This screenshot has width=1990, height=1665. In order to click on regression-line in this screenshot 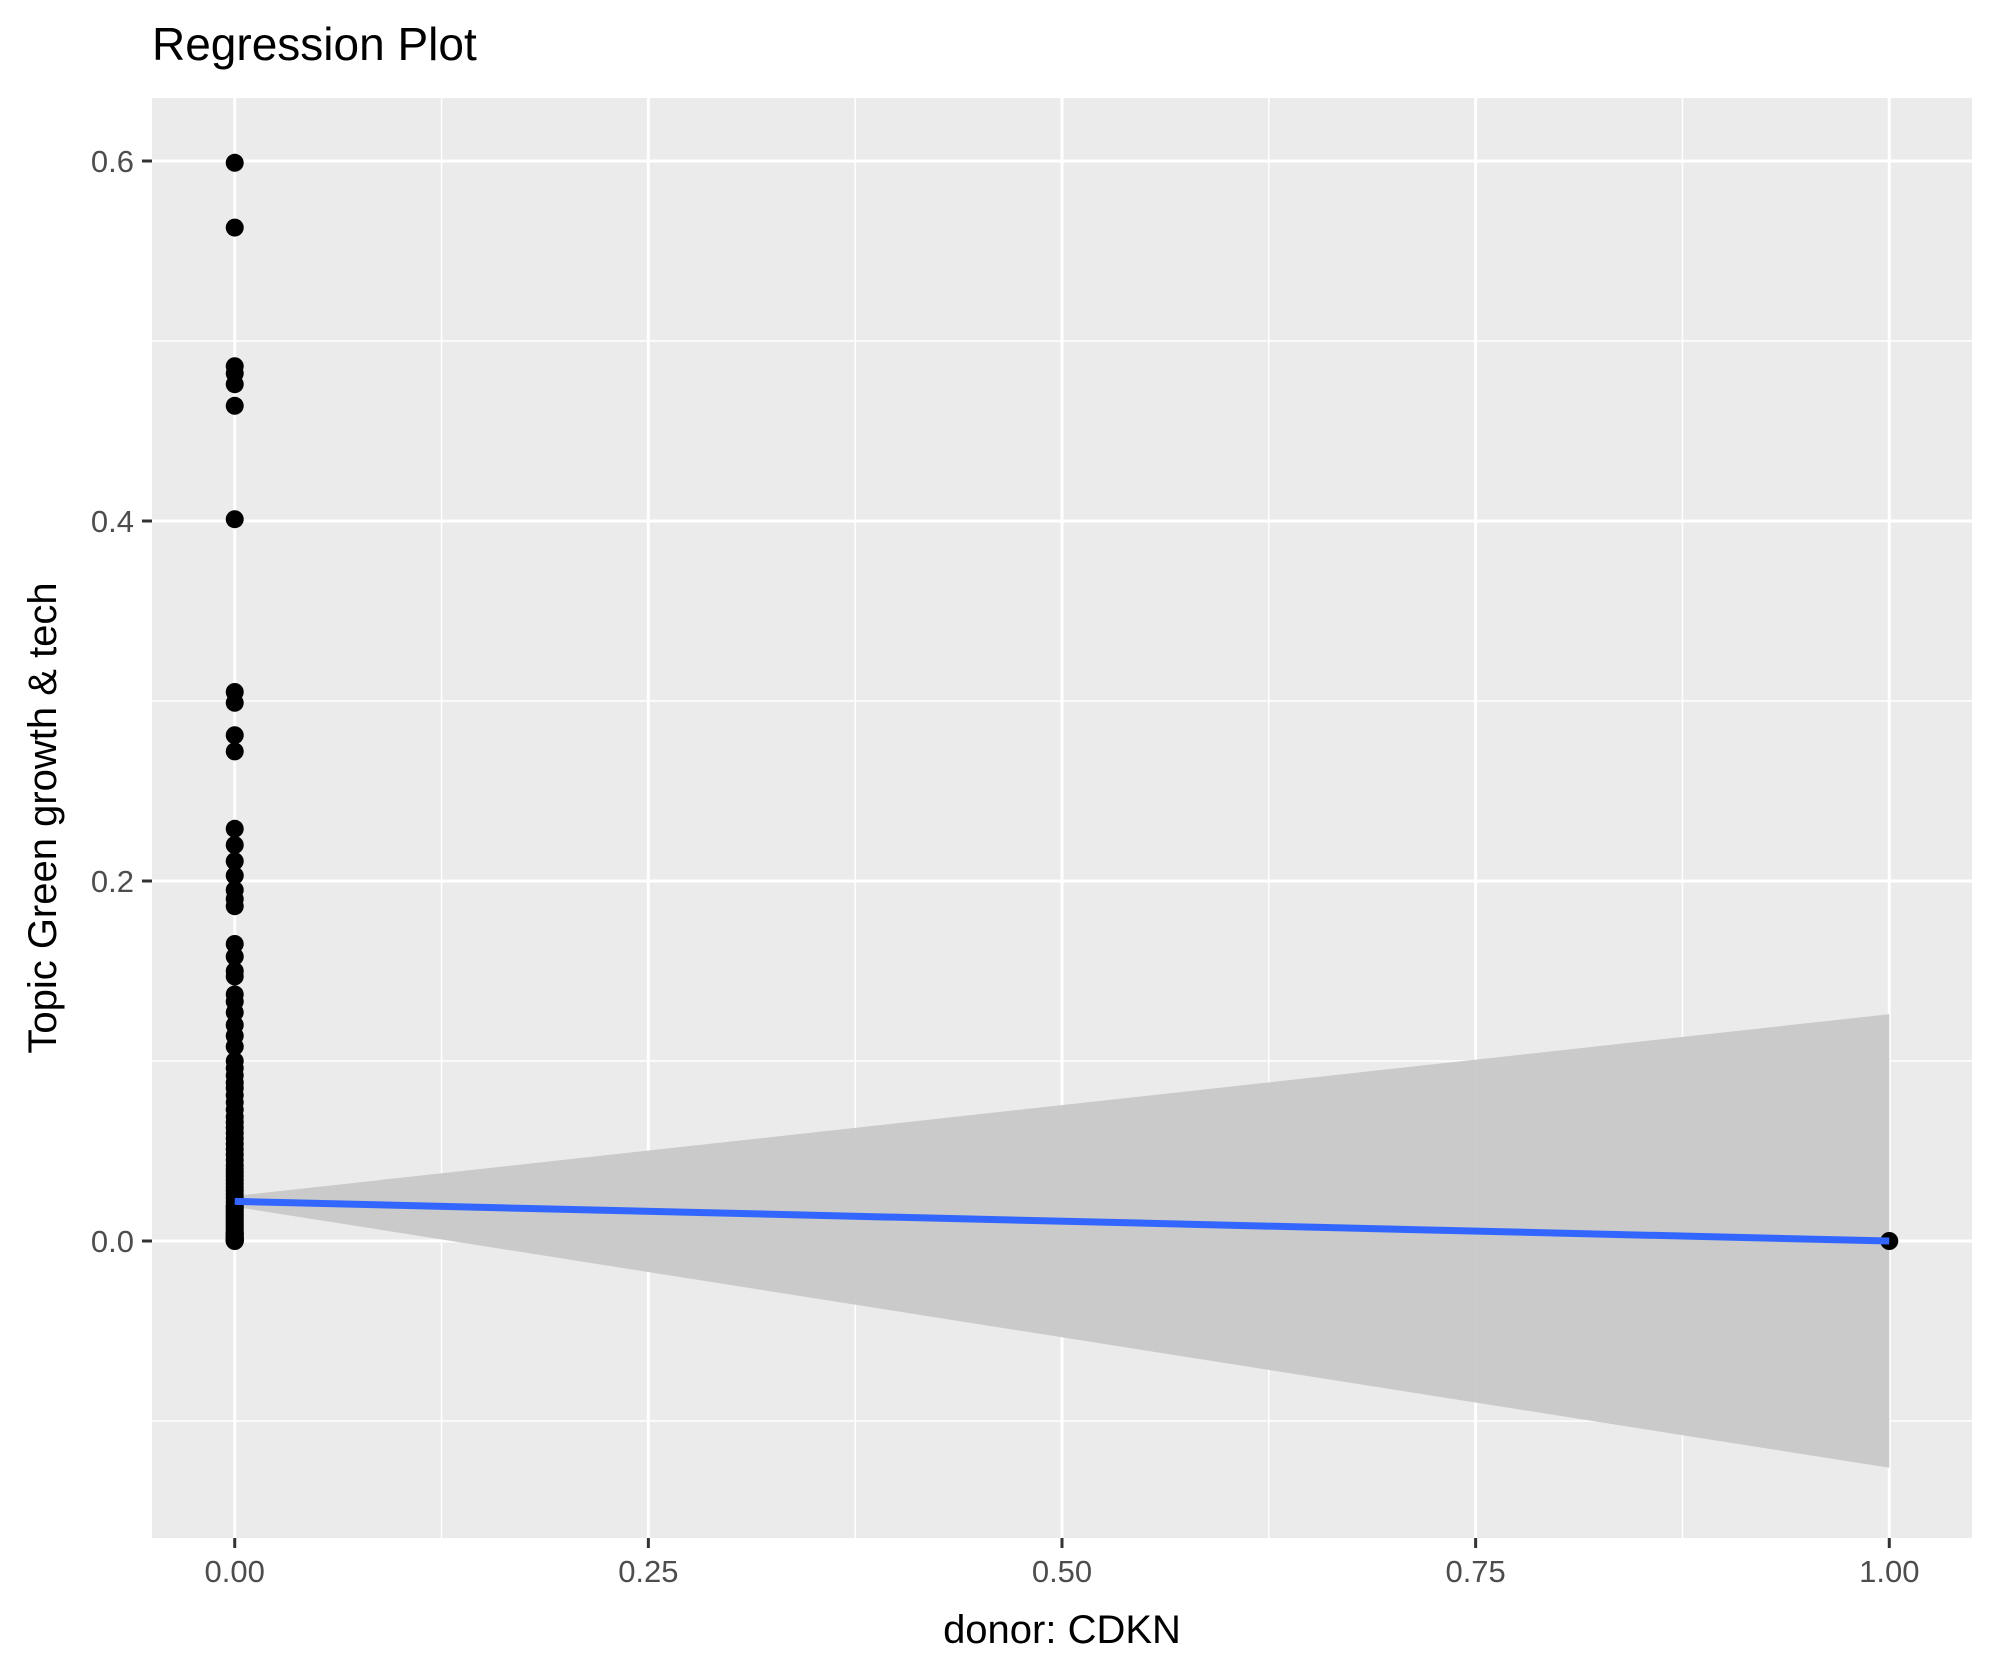, I will do `click(1062, 1221)`.